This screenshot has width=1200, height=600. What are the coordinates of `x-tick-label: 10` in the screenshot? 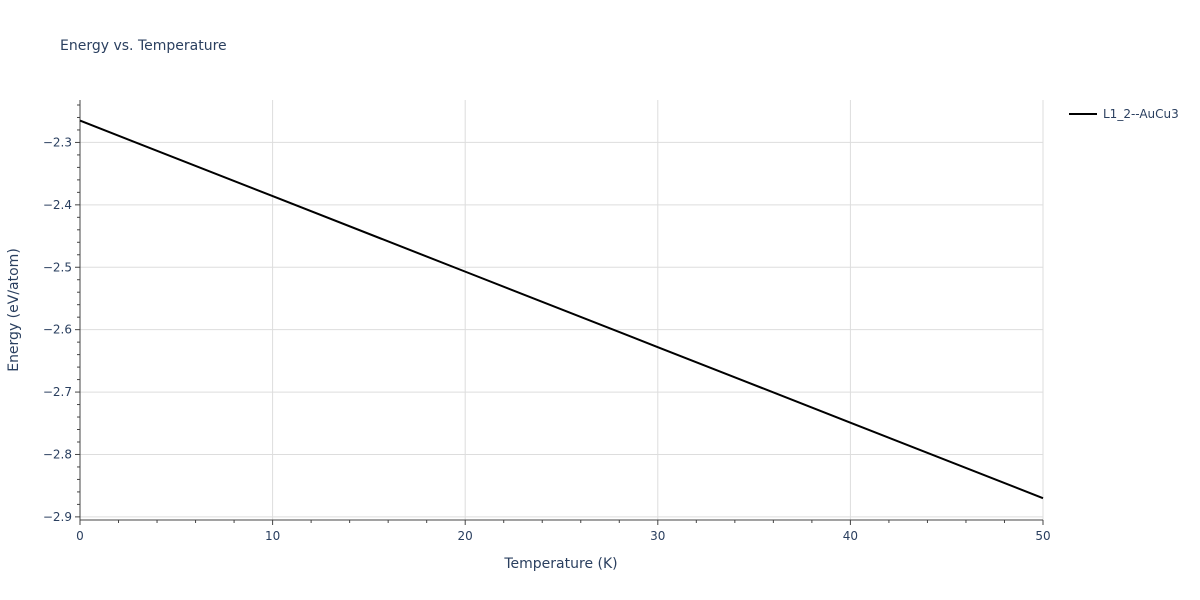 It's located at (272, 536).